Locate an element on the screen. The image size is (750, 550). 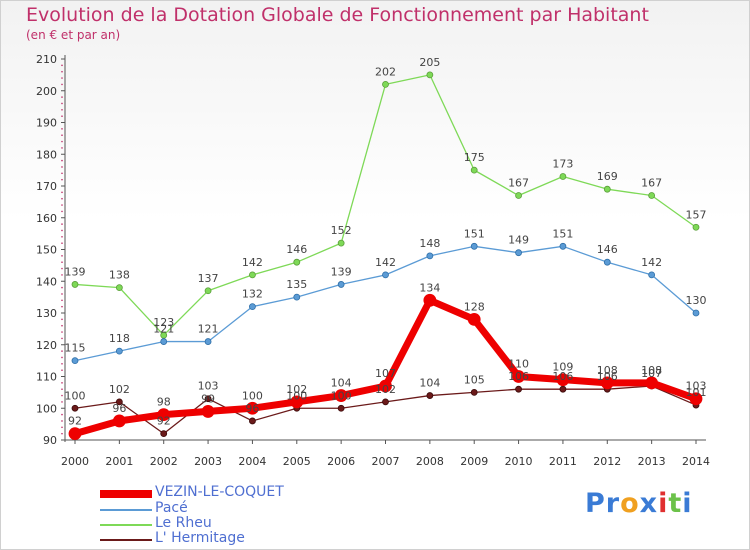
data-label-vezin-le-coquet: 99 is located at coordinates (208, 398).